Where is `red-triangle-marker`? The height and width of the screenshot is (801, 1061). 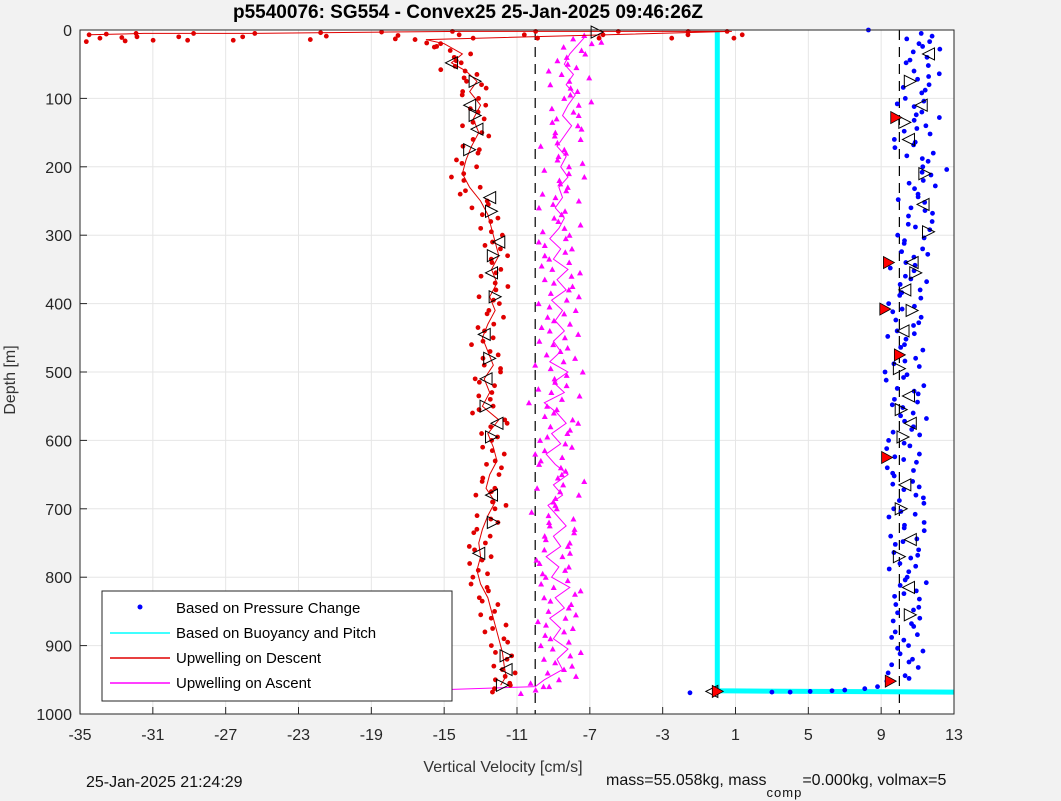 red-triangle-marker is located at coordinates (900, 355).